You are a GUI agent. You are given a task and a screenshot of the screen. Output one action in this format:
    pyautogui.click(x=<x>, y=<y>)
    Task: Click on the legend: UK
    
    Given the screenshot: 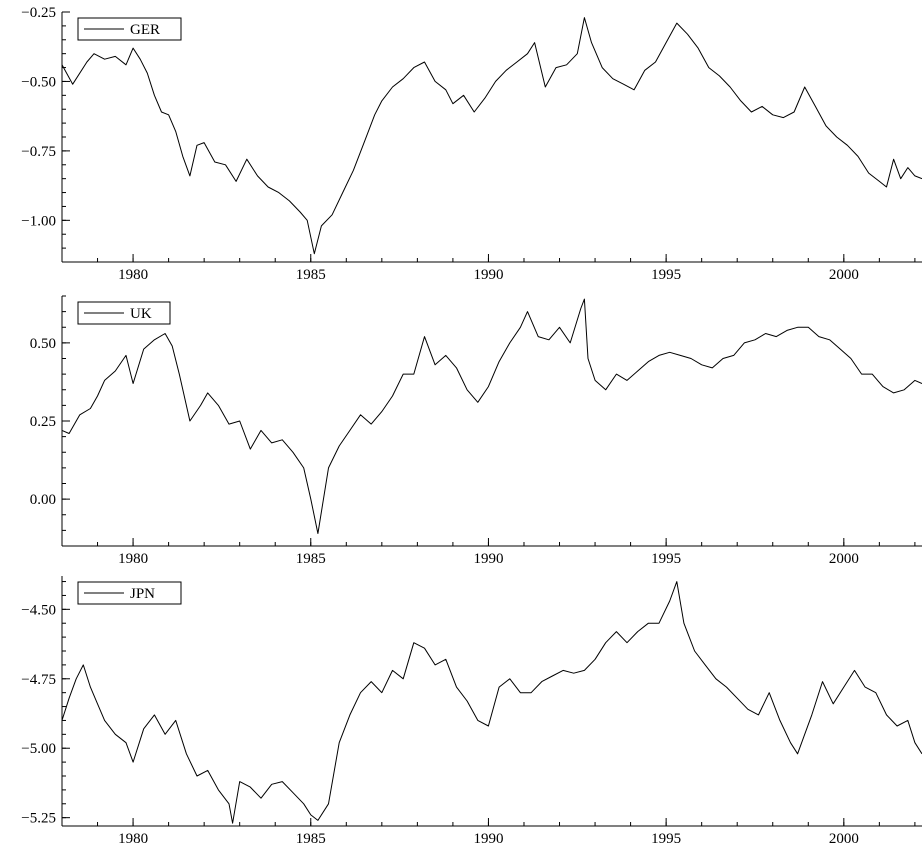 What is the action you would take?
    pyautogui.click(x=124, y=313)
    